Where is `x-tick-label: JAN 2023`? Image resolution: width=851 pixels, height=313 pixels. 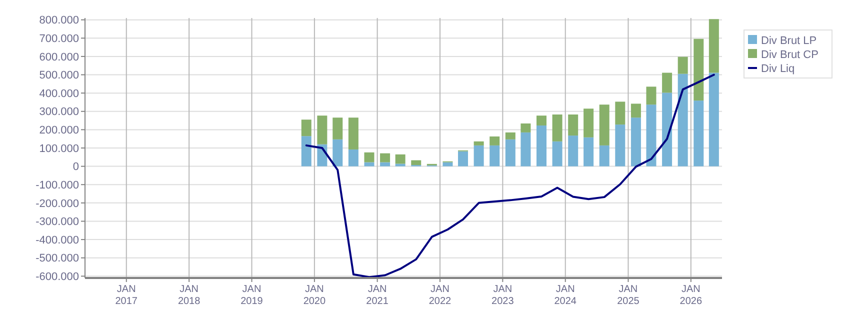
x-tick-label: JAN 2023 is located at coordinates (503, 295).